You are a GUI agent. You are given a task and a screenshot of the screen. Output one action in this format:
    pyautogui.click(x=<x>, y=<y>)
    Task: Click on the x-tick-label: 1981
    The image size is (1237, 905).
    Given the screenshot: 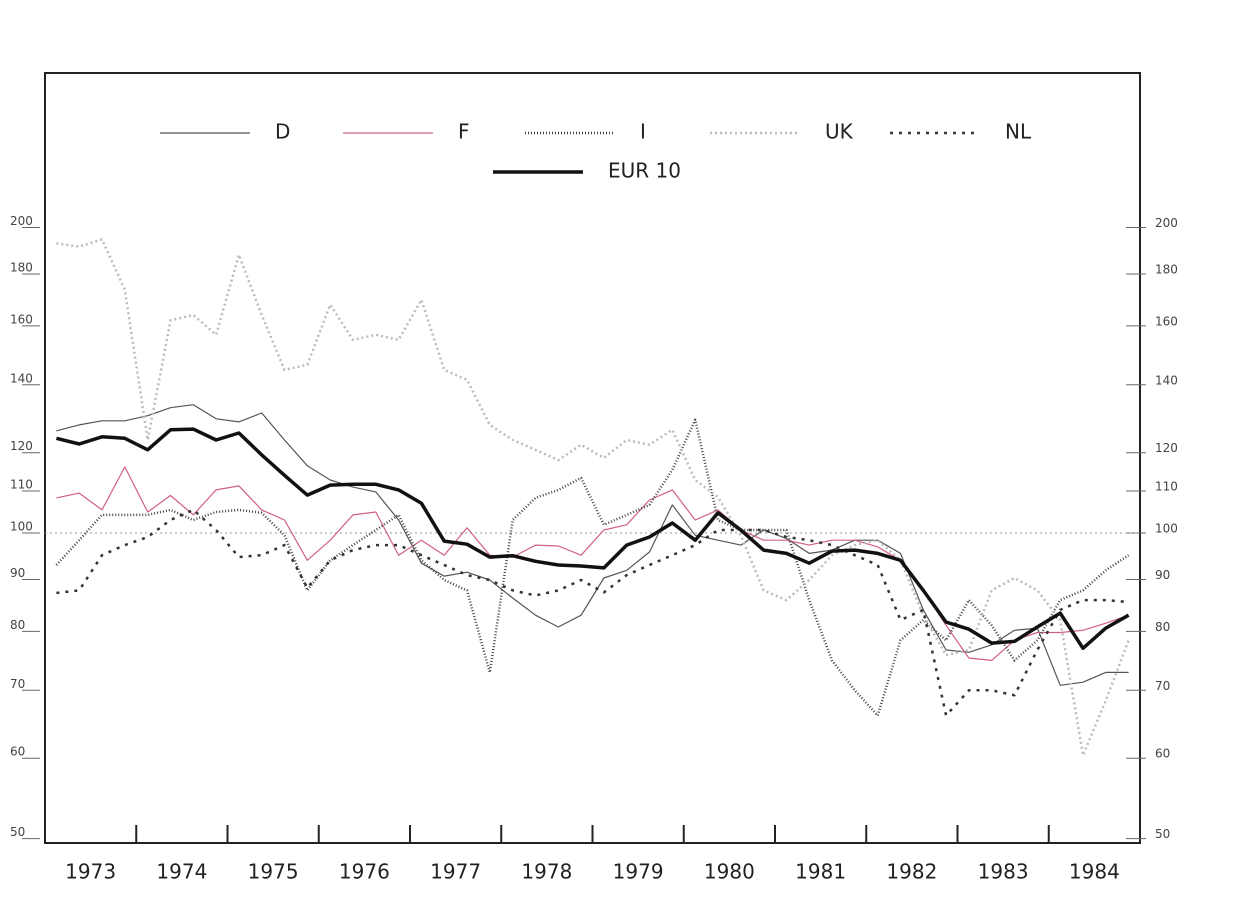 What is the action you would take?
    pyautogui.click(x=820, y=872)
    